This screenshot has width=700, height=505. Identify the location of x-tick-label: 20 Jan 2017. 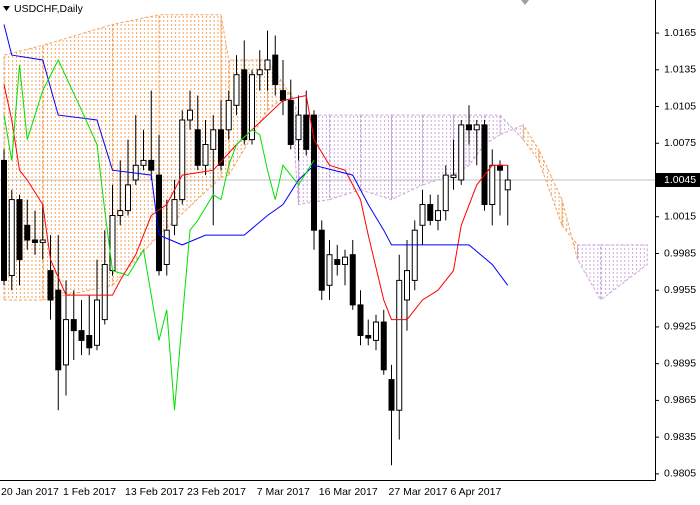
(30, 492).